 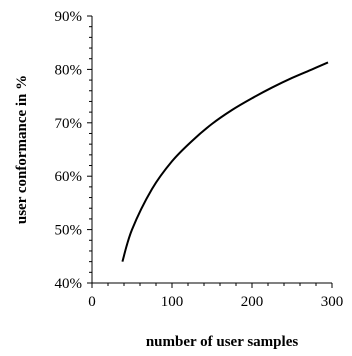 What do you see at coordinates (69, 17) in the screenshot?
I see `y-tick-label: 90%` at bounding box center [69, 17].